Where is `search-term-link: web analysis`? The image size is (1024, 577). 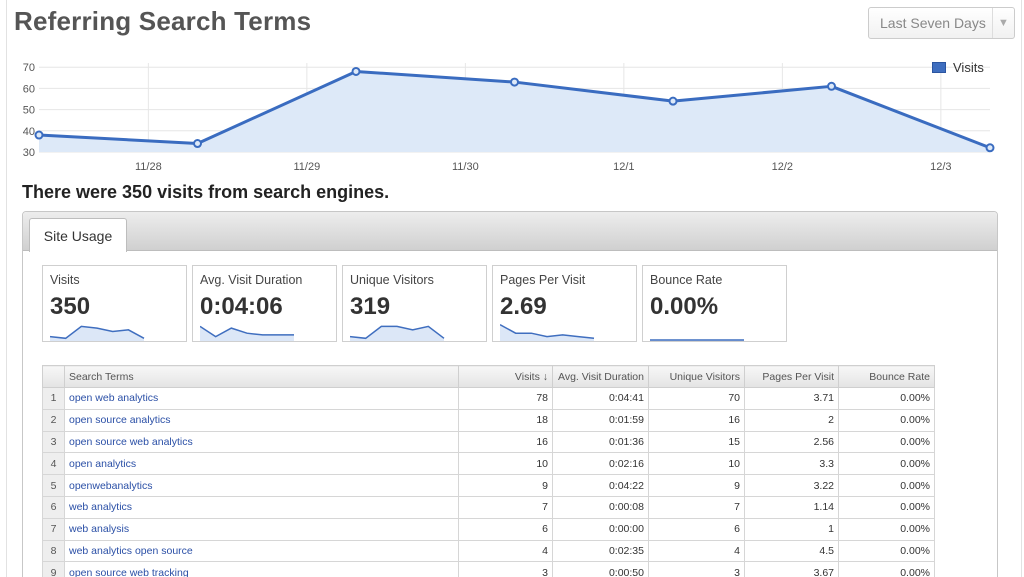 search-term-link: web analysis is located at coordinates (261, 529).